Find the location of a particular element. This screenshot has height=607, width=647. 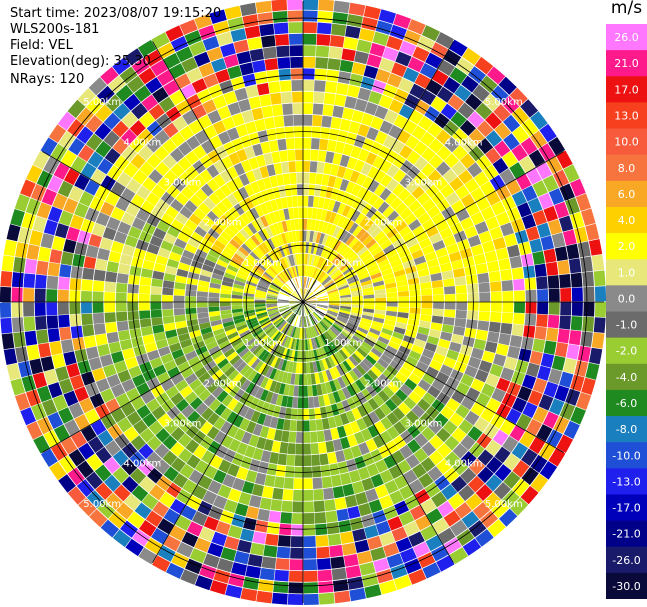

azimuth-spoke is located at coordinates (228, 172).